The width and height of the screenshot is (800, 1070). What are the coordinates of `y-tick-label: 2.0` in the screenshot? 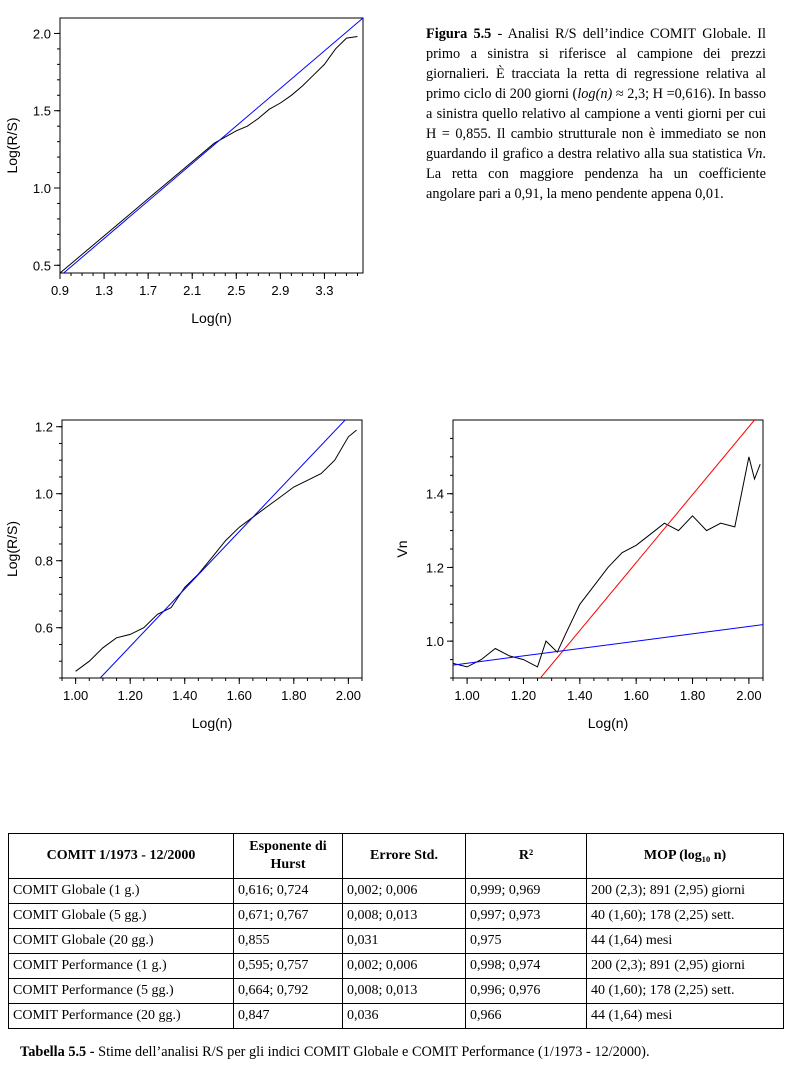 It's located at (42, 33).